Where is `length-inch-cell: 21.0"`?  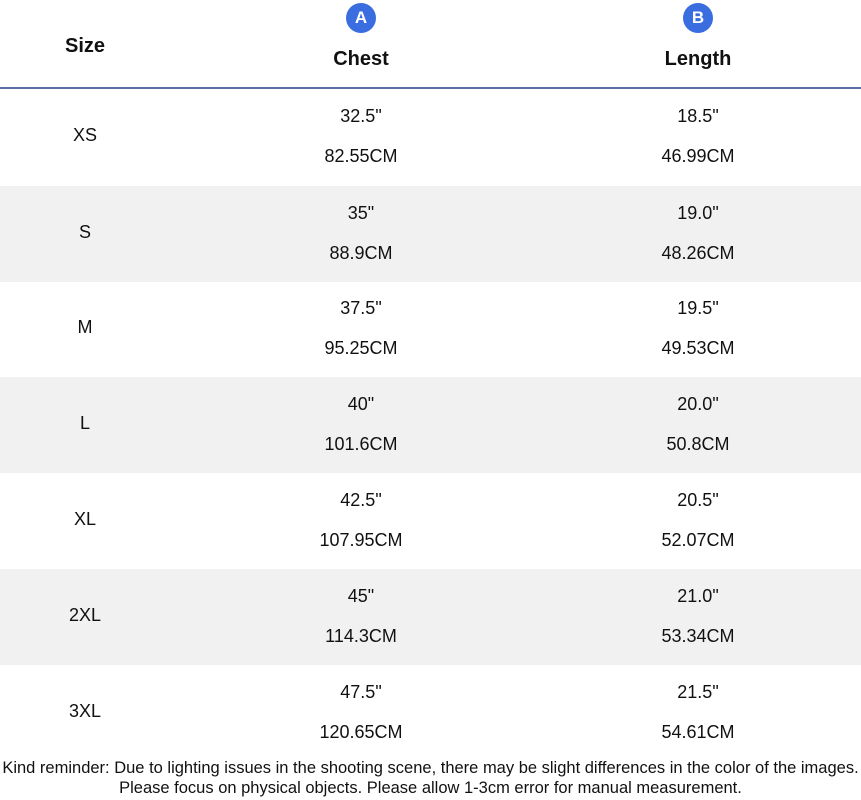 length-inch-cell: 21.0" is located at coordinates (698, 596).